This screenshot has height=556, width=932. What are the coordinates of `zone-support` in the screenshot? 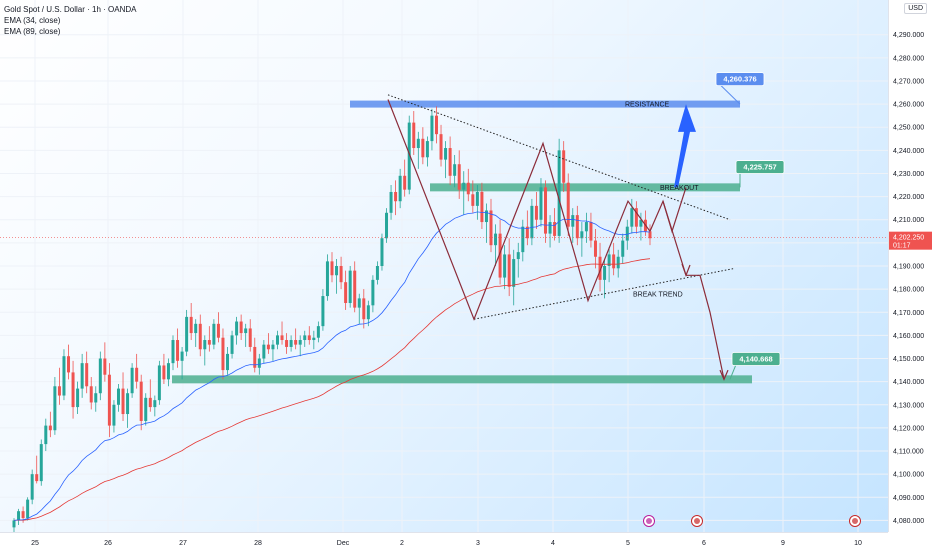 It's located at (462, 379).